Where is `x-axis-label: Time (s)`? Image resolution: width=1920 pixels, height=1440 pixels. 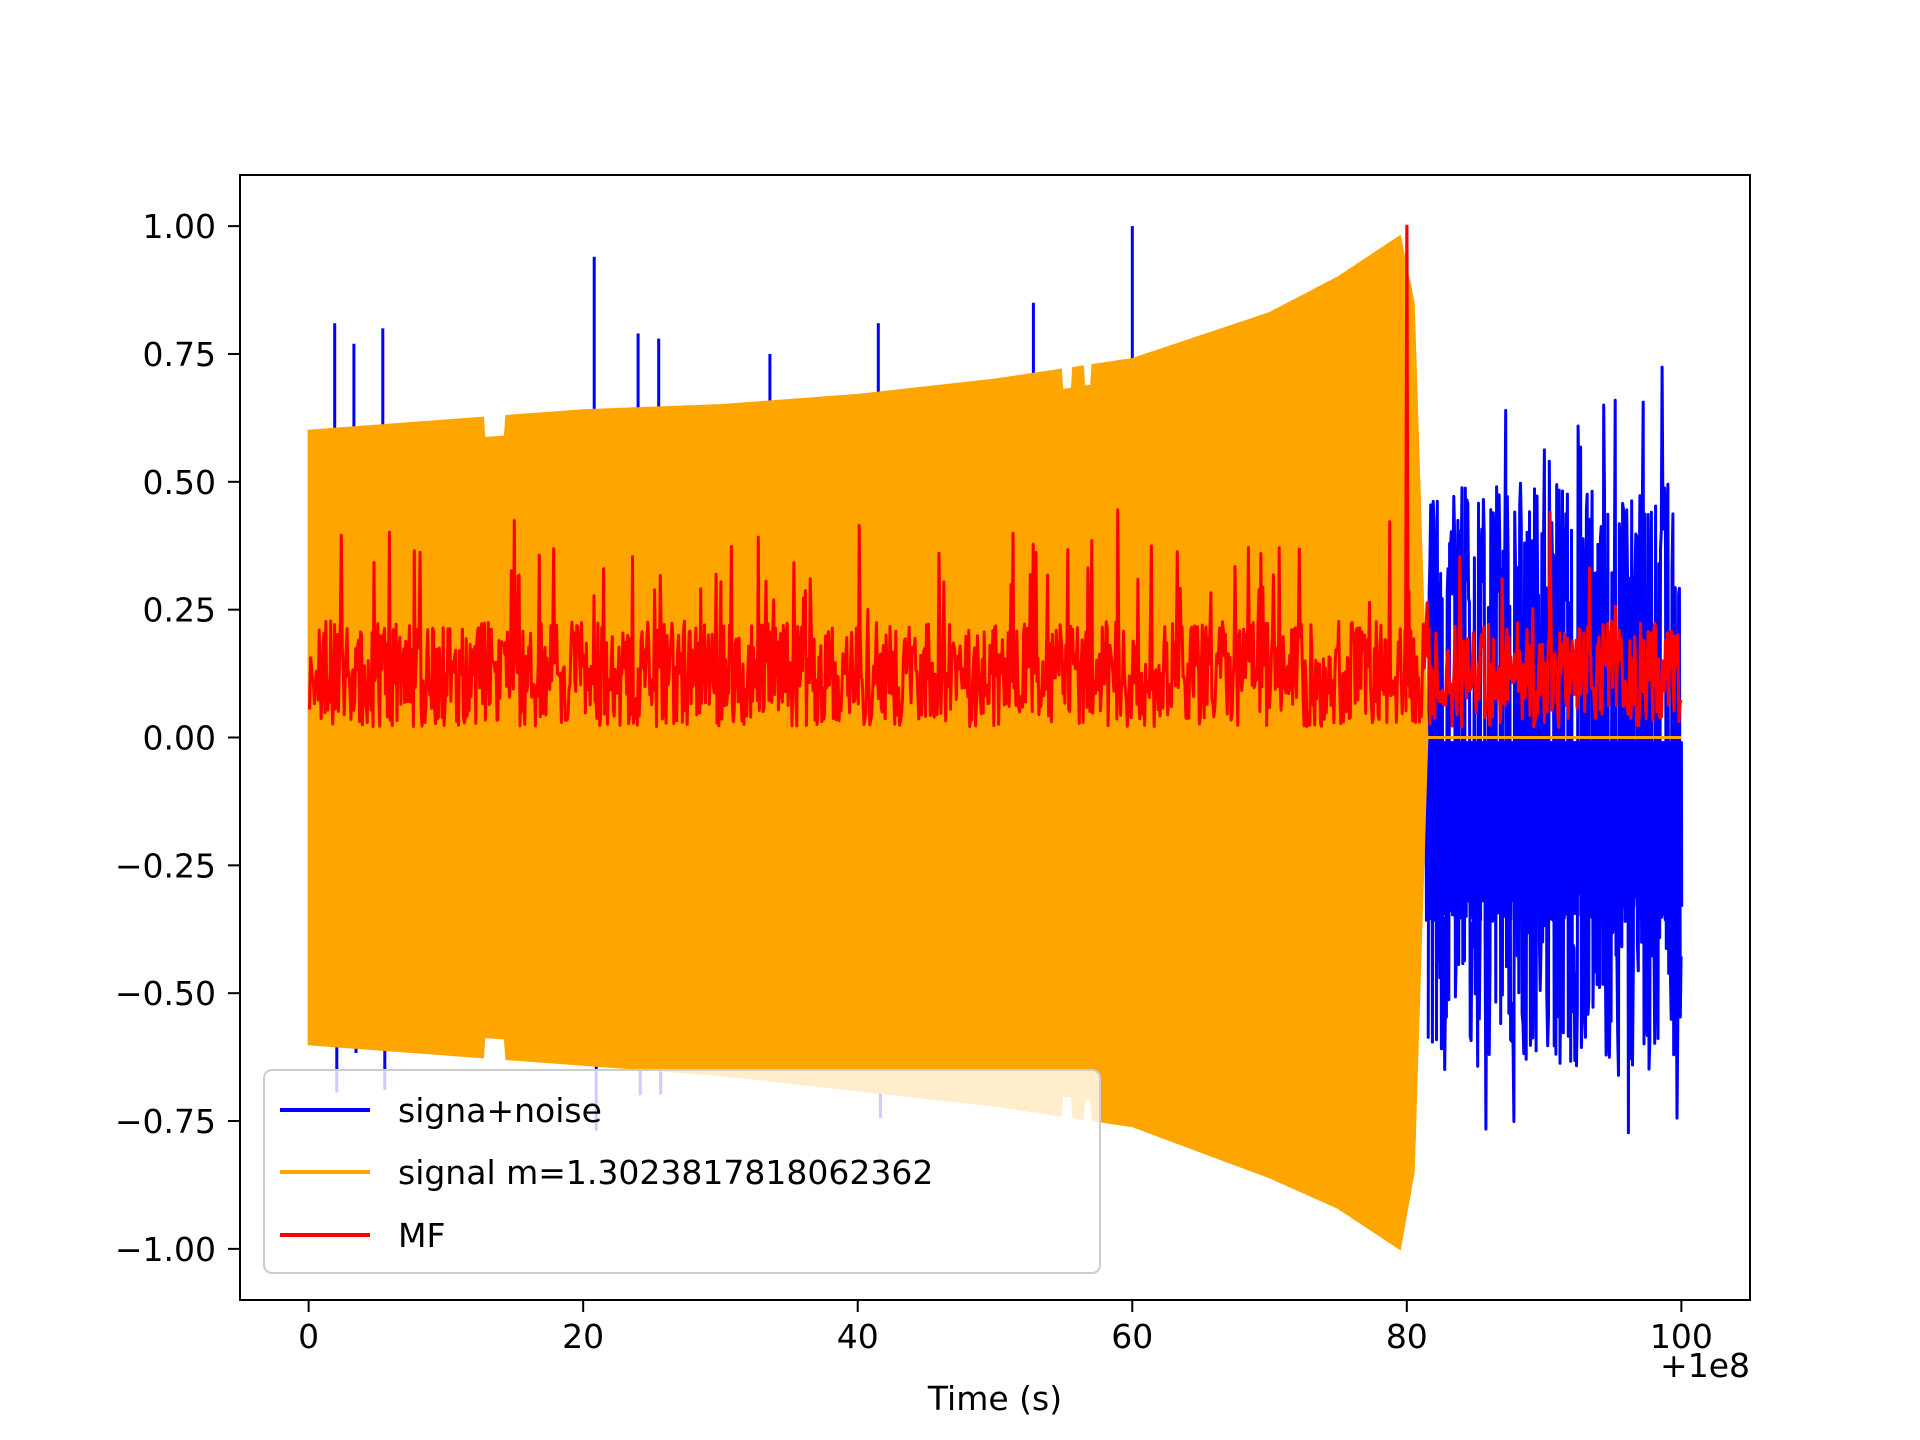
x-axis-label: Time (s) is located at coordinates (994, 1398).